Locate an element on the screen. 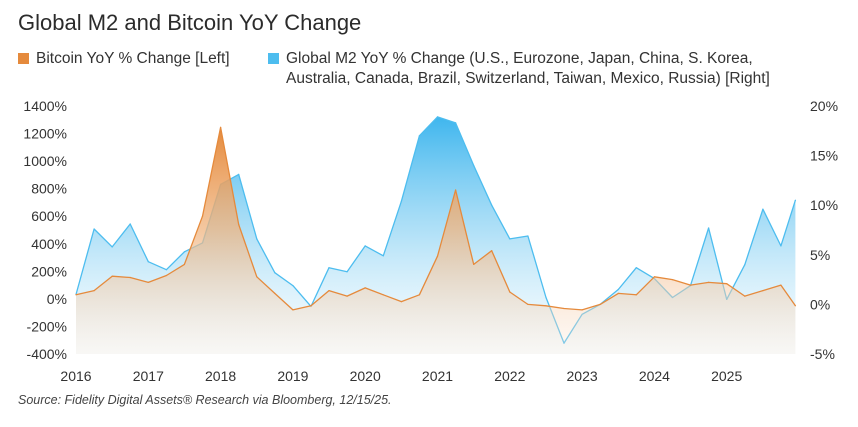  right-axis-tick-label: 10% is located at coordinates (824, 205).